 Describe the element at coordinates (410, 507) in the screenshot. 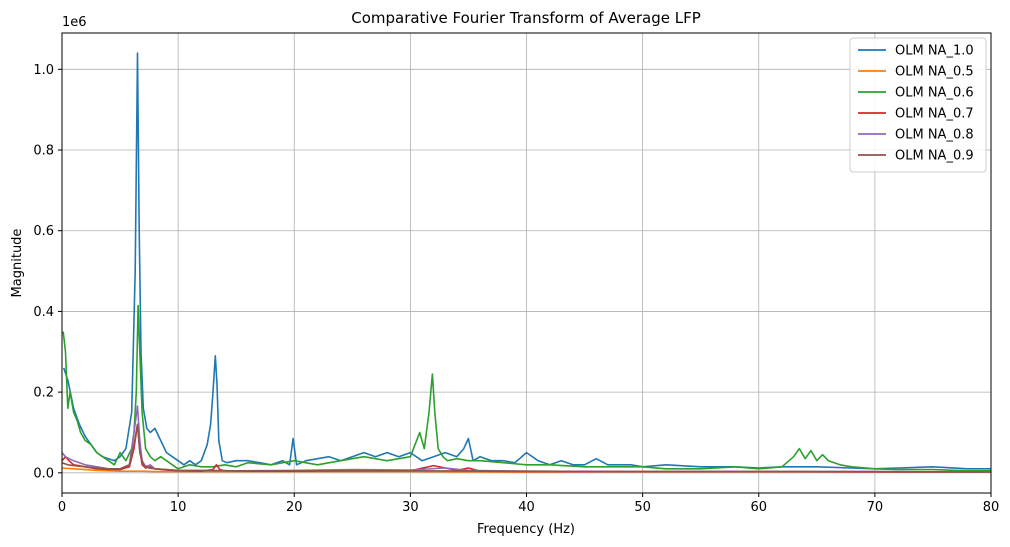

I see `x-tick-label: 30` at that location.